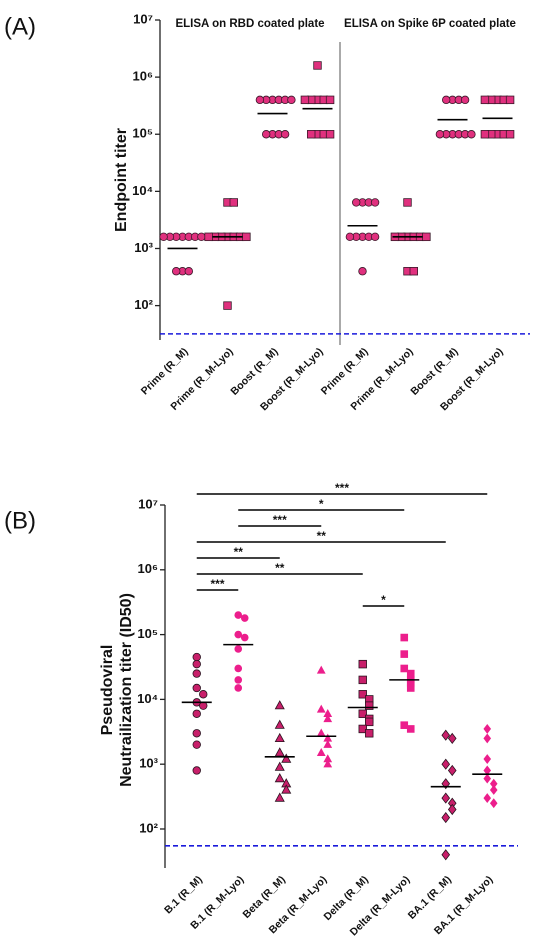 The width and height of the screenshot is (550, 938). I want to click on x-tick-label: B.1 (R_M), so click(183, 895).